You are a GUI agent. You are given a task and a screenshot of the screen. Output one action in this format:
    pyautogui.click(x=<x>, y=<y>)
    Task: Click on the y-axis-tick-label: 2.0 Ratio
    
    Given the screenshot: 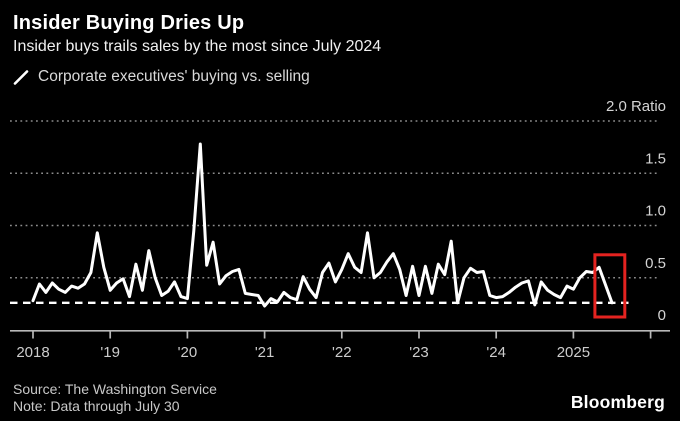 What is the action you would take?
    pyautogui.click(x=636, y=106)
    